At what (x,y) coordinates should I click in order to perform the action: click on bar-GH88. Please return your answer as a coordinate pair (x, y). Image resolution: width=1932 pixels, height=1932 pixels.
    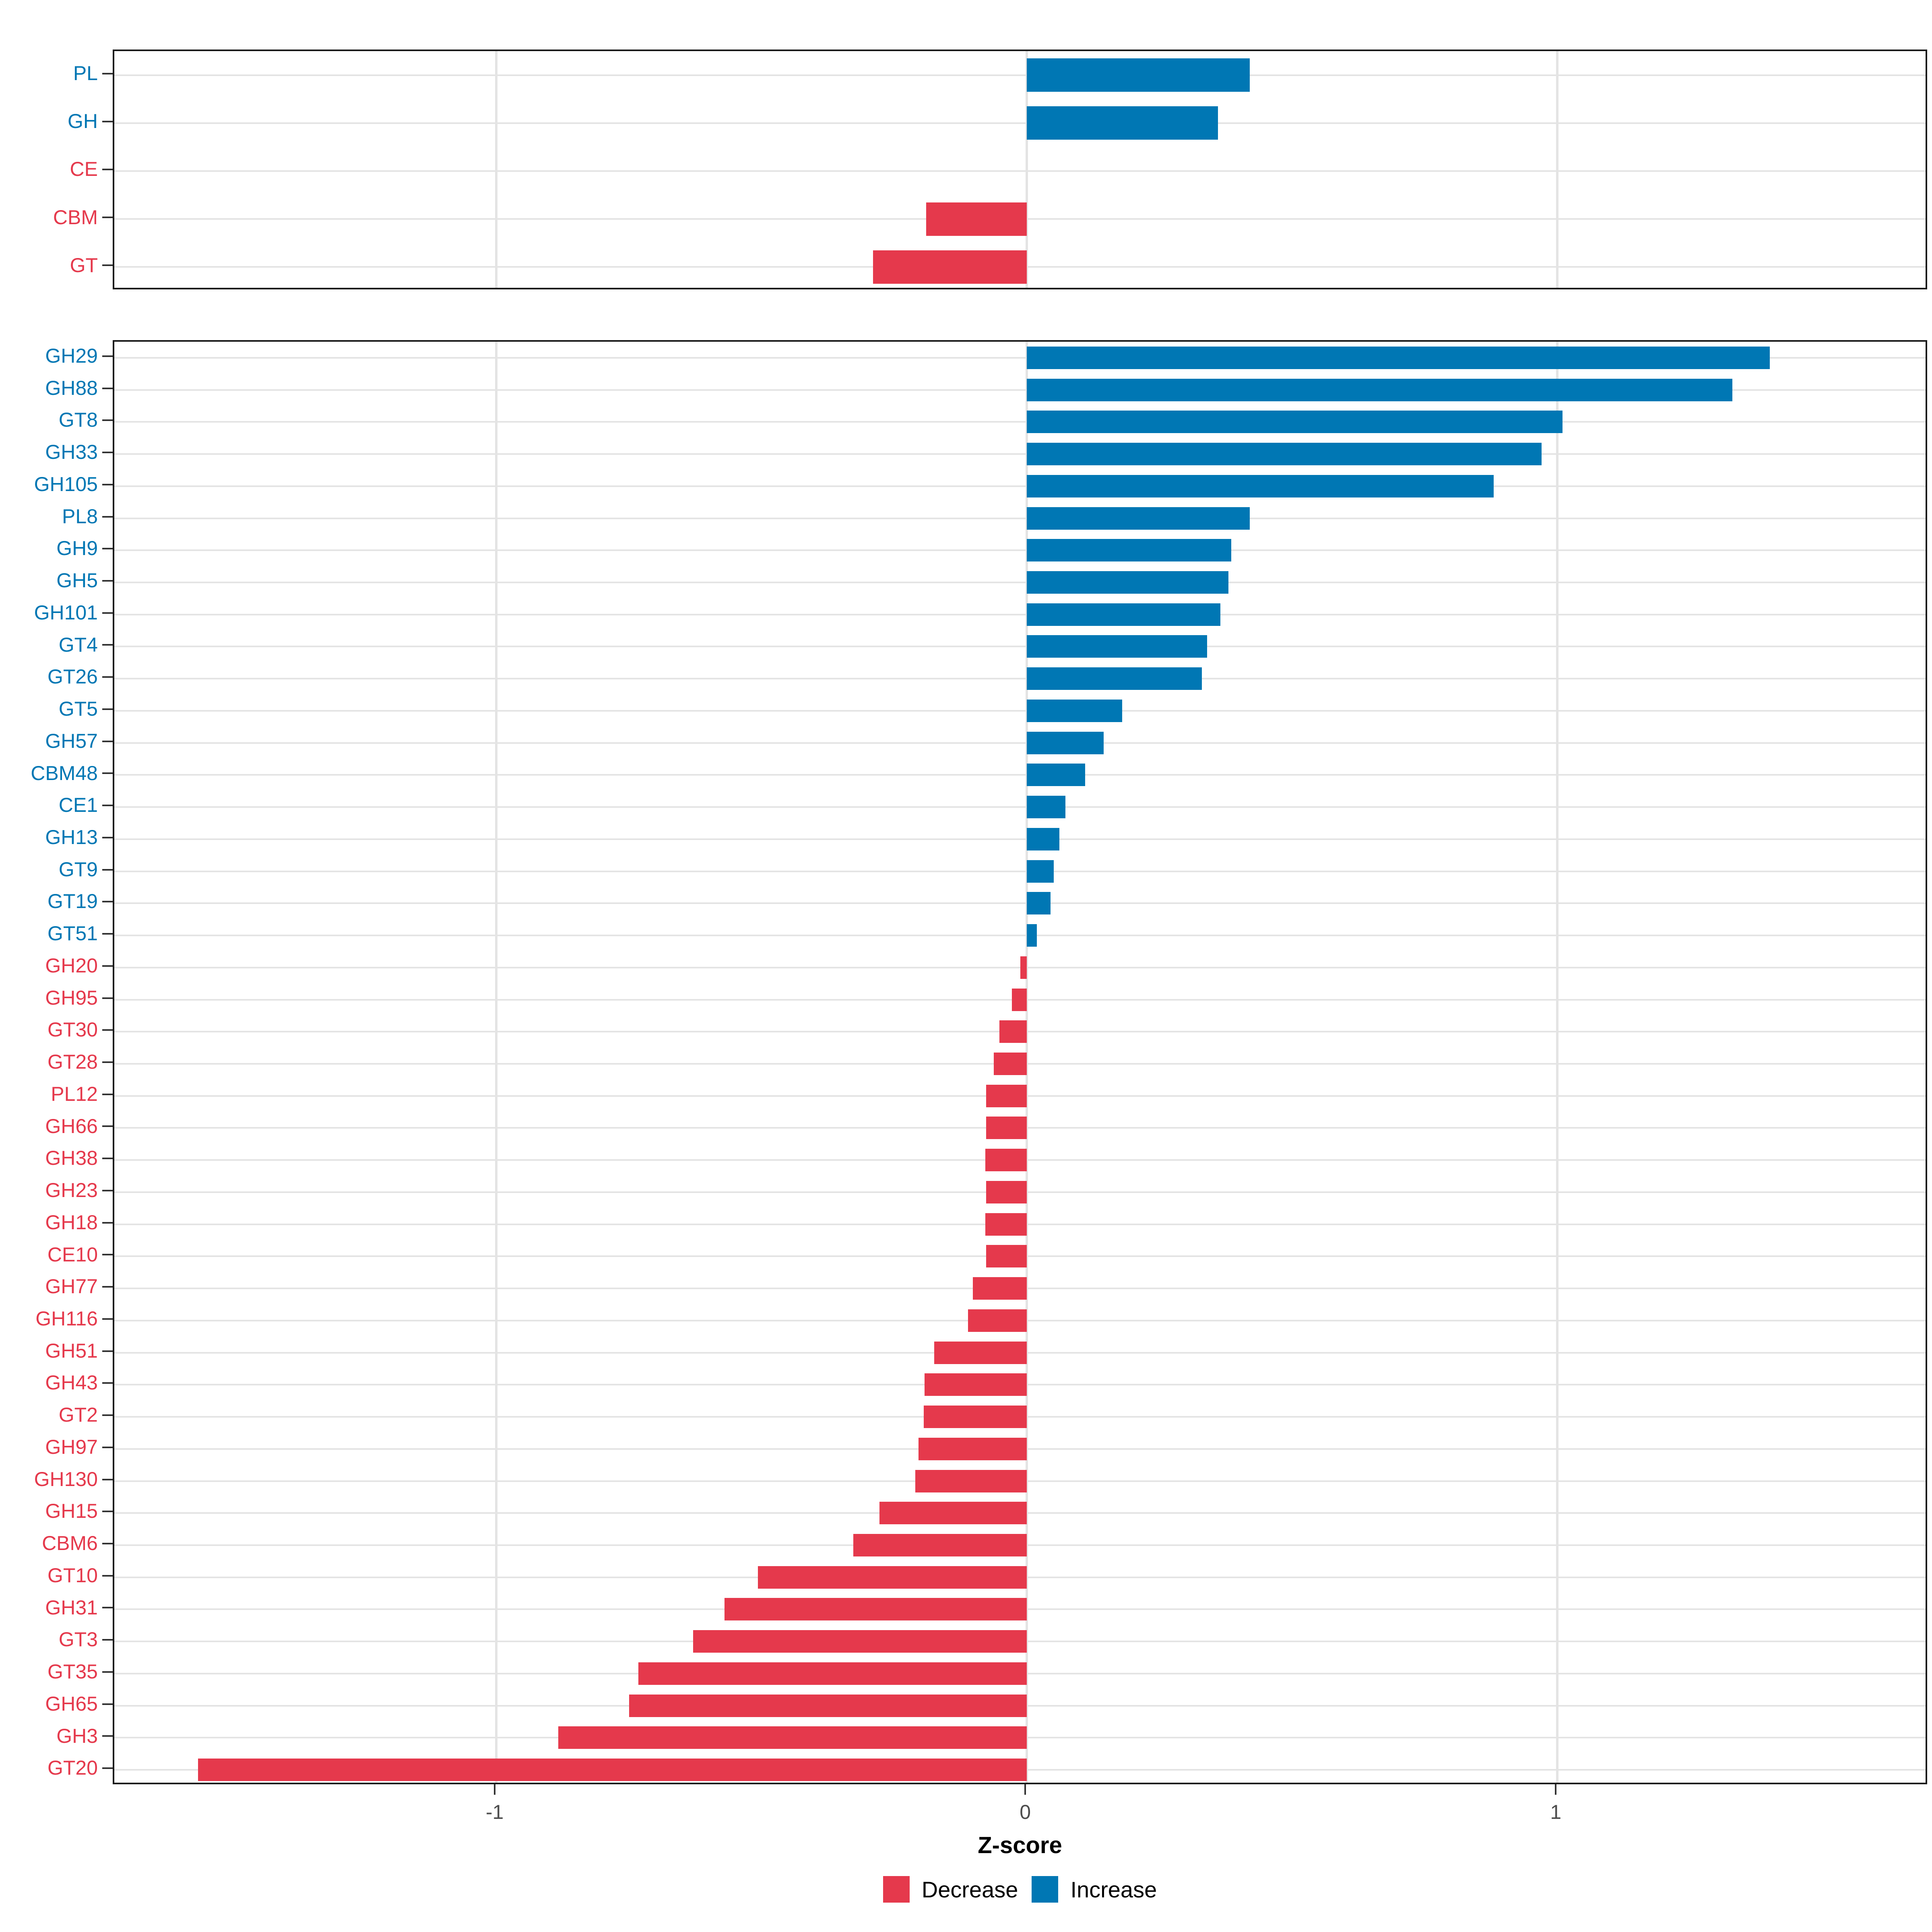
    Looking at the image, I should click on (1380, 389).